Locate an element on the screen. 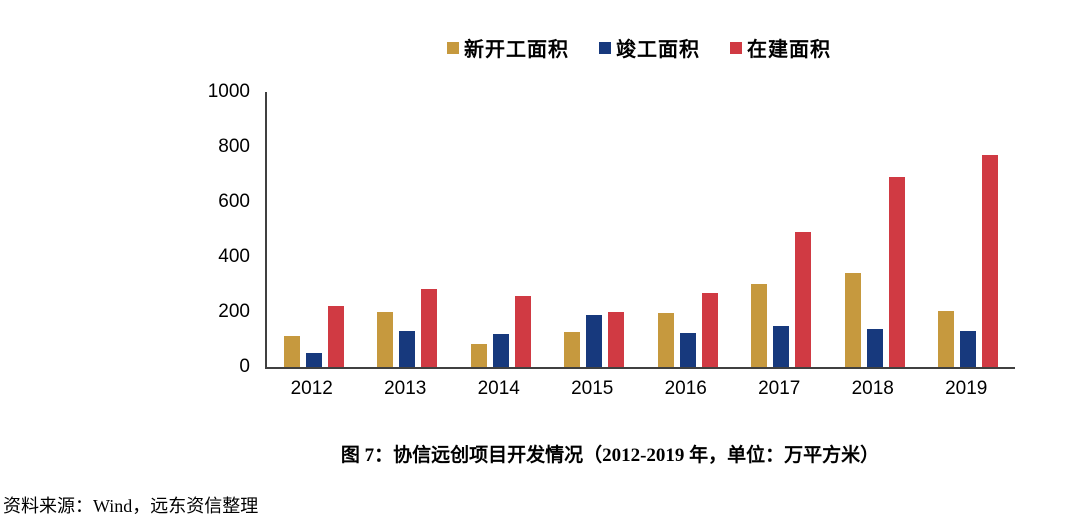 Image resolution: width=1080 pixels, height=522 pixels. bar-新开工面积-2018 is located at coordinates (852, 320).